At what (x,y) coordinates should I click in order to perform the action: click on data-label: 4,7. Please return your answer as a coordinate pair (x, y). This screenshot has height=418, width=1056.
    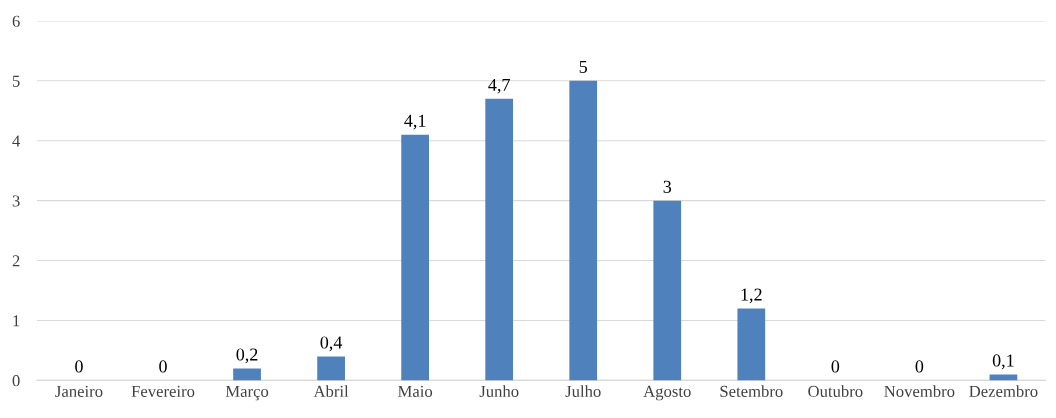
    Looking at the image, I should click on (499, 86).